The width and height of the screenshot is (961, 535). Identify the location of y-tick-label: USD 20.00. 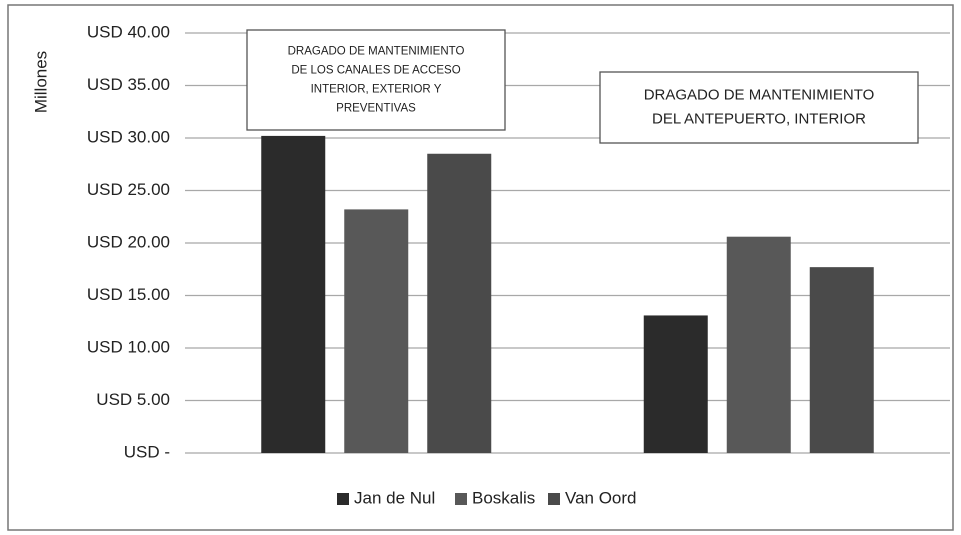
(128, 241).